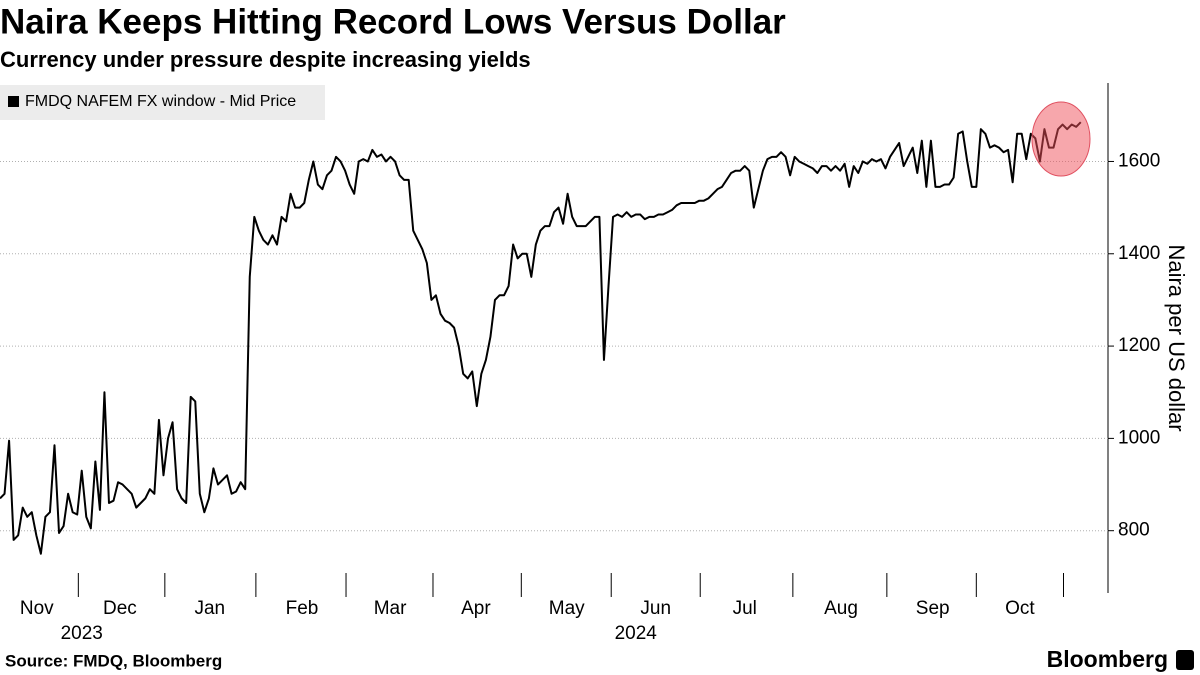 The width and height of the screenshot is (1200, 675). Describe the element at coordinates (1020, 608) in the screenshot. I see `x-tick-label: Oct` at that location.